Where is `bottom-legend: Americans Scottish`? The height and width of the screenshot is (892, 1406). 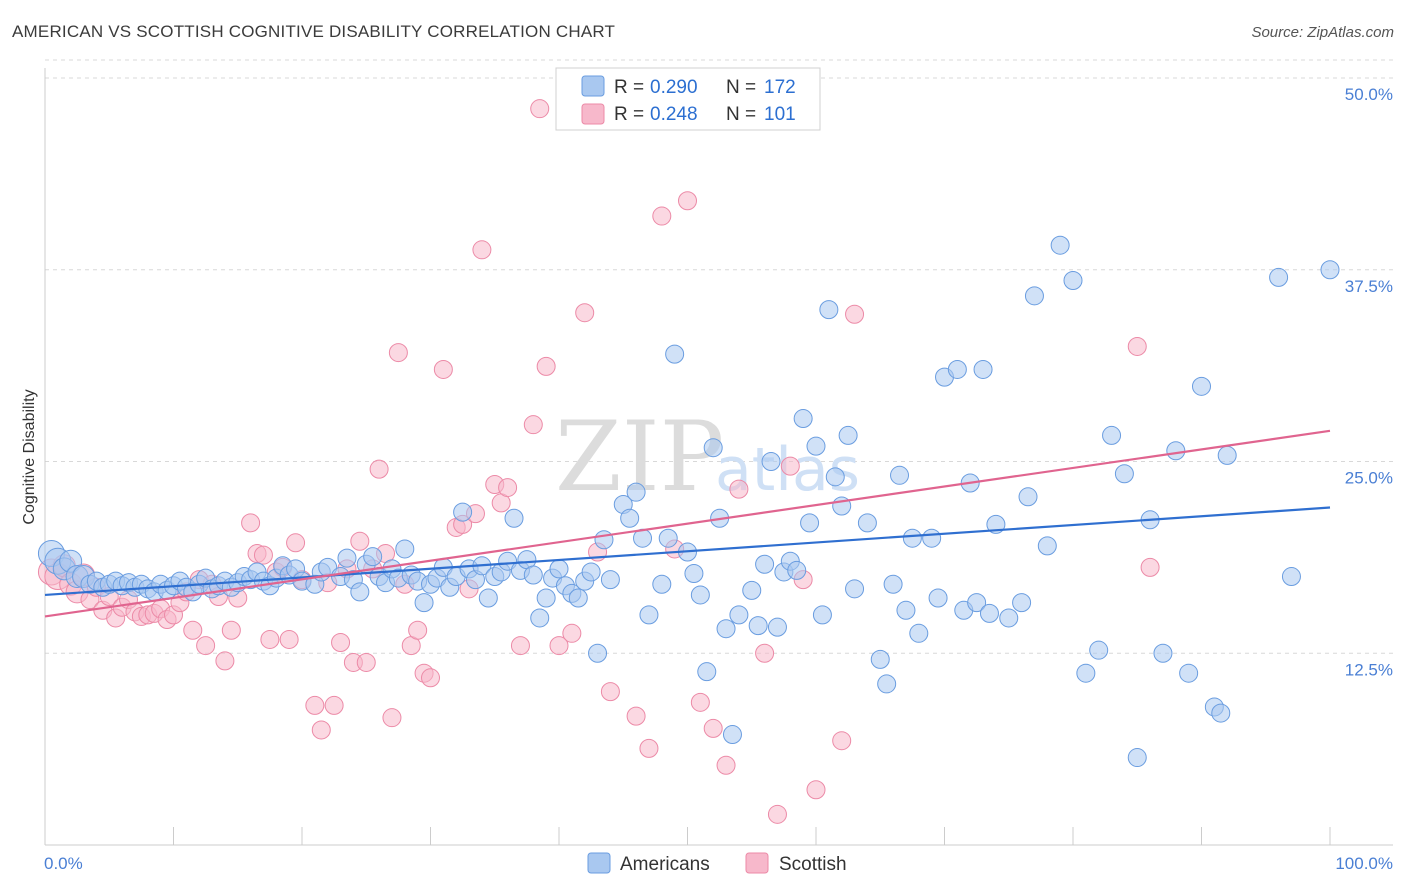 bottom-legend: Americans Scottish is located at coordinates (717, 863).